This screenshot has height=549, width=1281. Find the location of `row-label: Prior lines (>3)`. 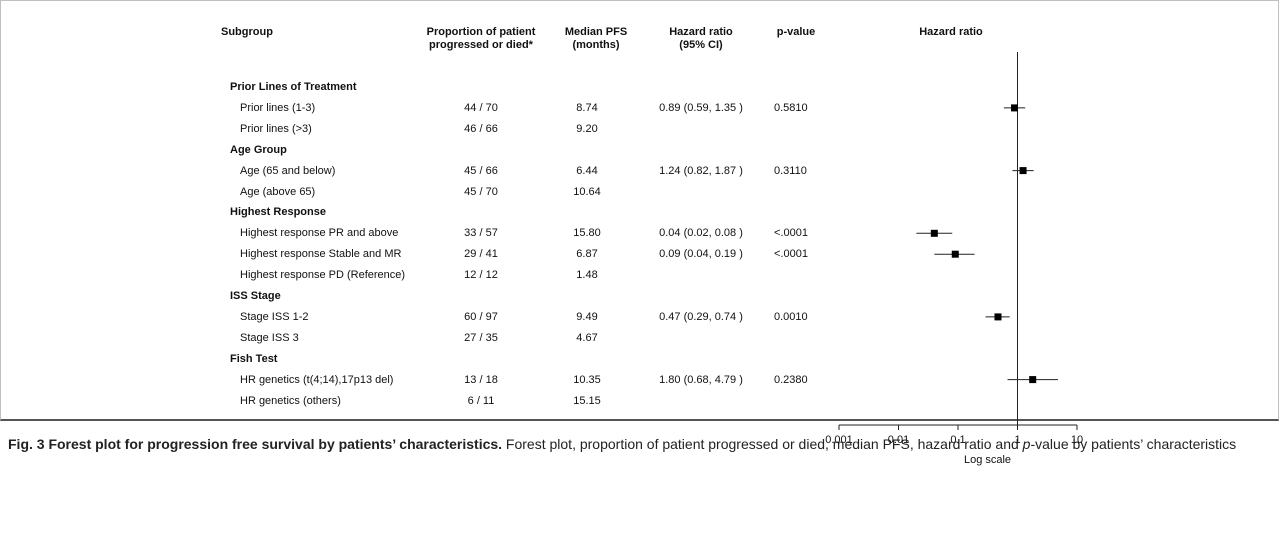

row-label: Prior lines (>3) is located at coordinates (276, 128).